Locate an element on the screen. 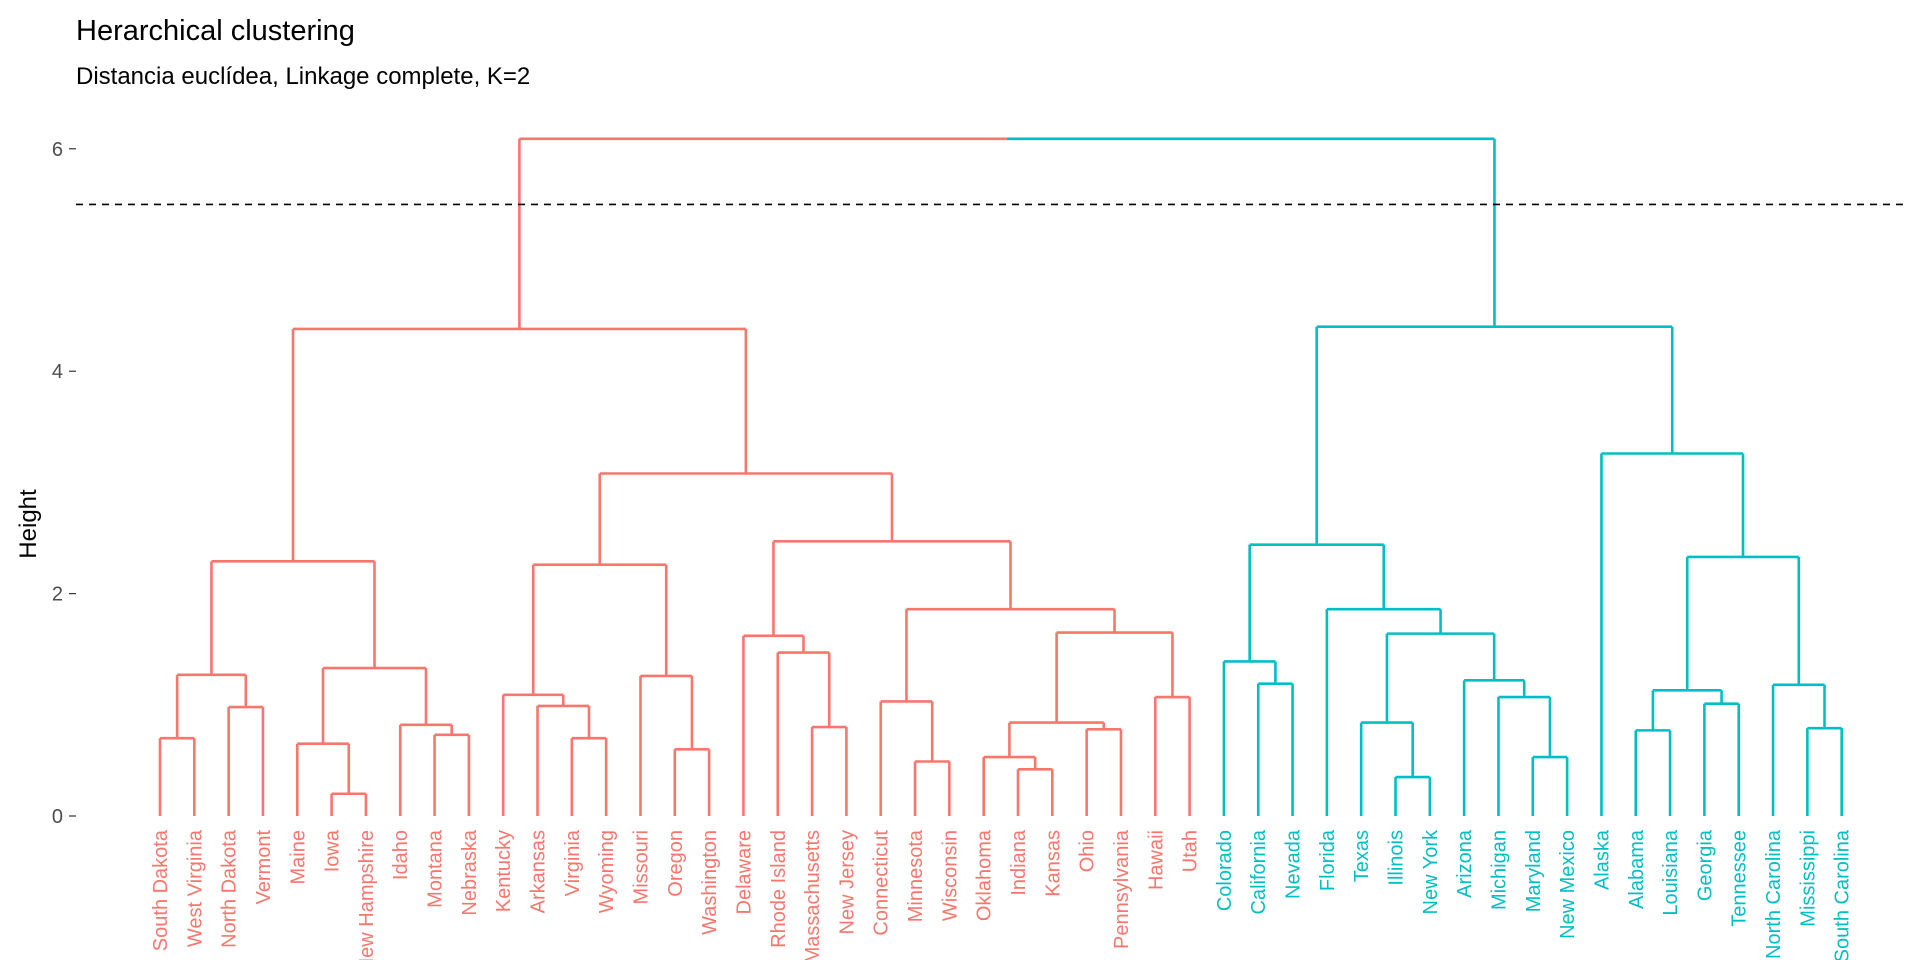  leaf-label: Alaska is located at coordinates (1602, 859).